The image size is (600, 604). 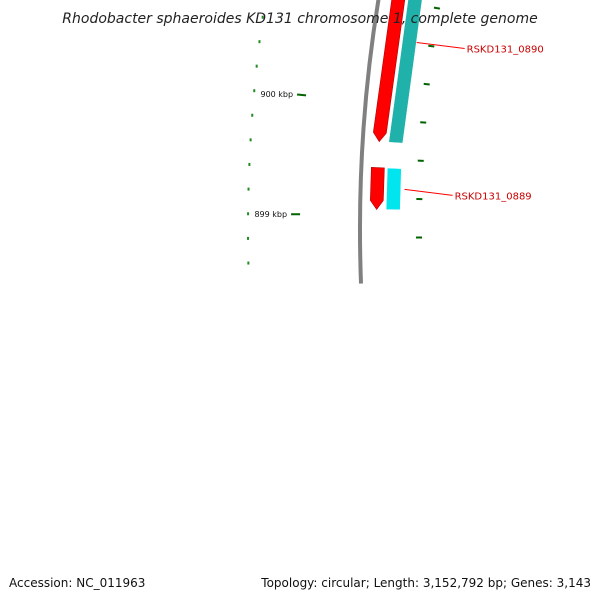 I want to click on accession-value: NC_011963, so click(x=110, y=583).